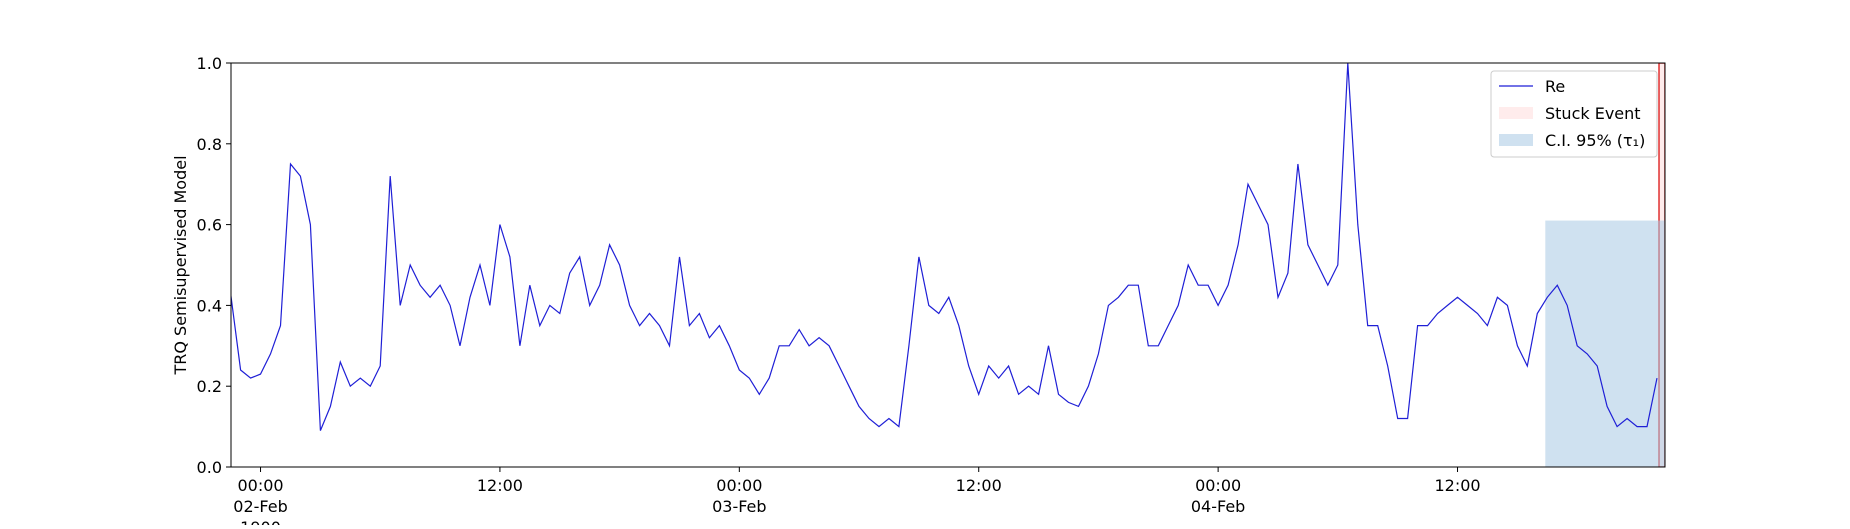 Image resolution: width=1850 pixels, height=529 pixels. Describe the element at coordinates (209, 144) in the screenshot. I see `y-tick-label: 0.8` at that location.